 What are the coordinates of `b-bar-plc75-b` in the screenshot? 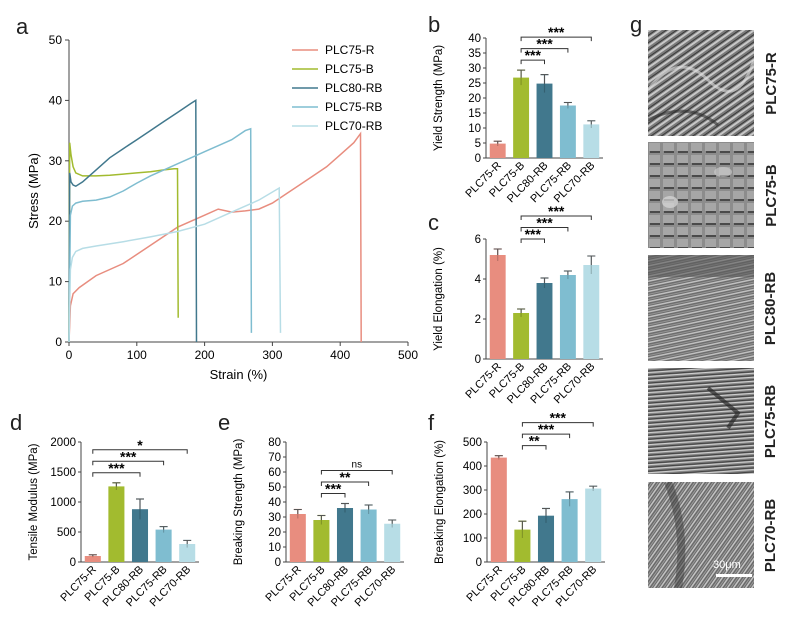 It's located at (521, 117).